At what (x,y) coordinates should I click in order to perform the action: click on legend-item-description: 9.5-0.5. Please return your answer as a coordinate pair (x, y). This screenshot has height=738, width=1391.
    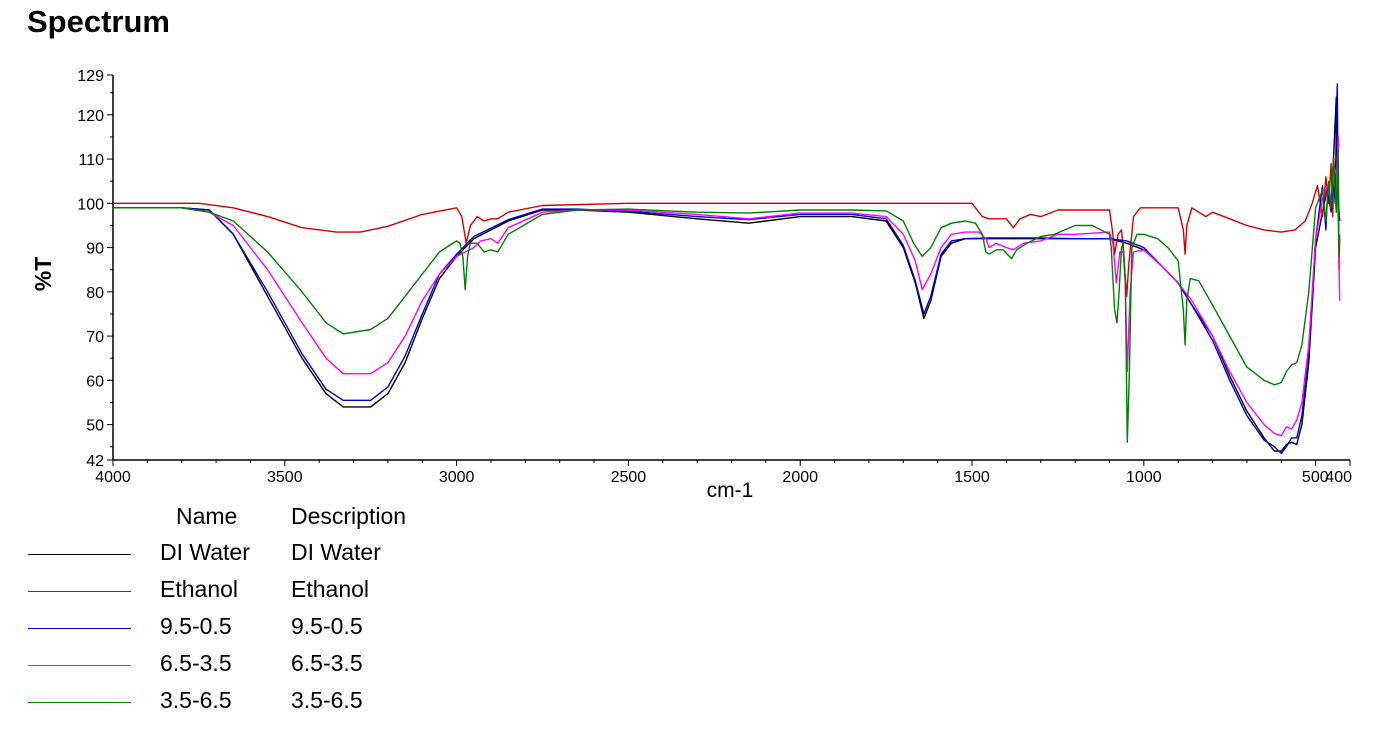
    Looking at the image, I should click on (327, 626).